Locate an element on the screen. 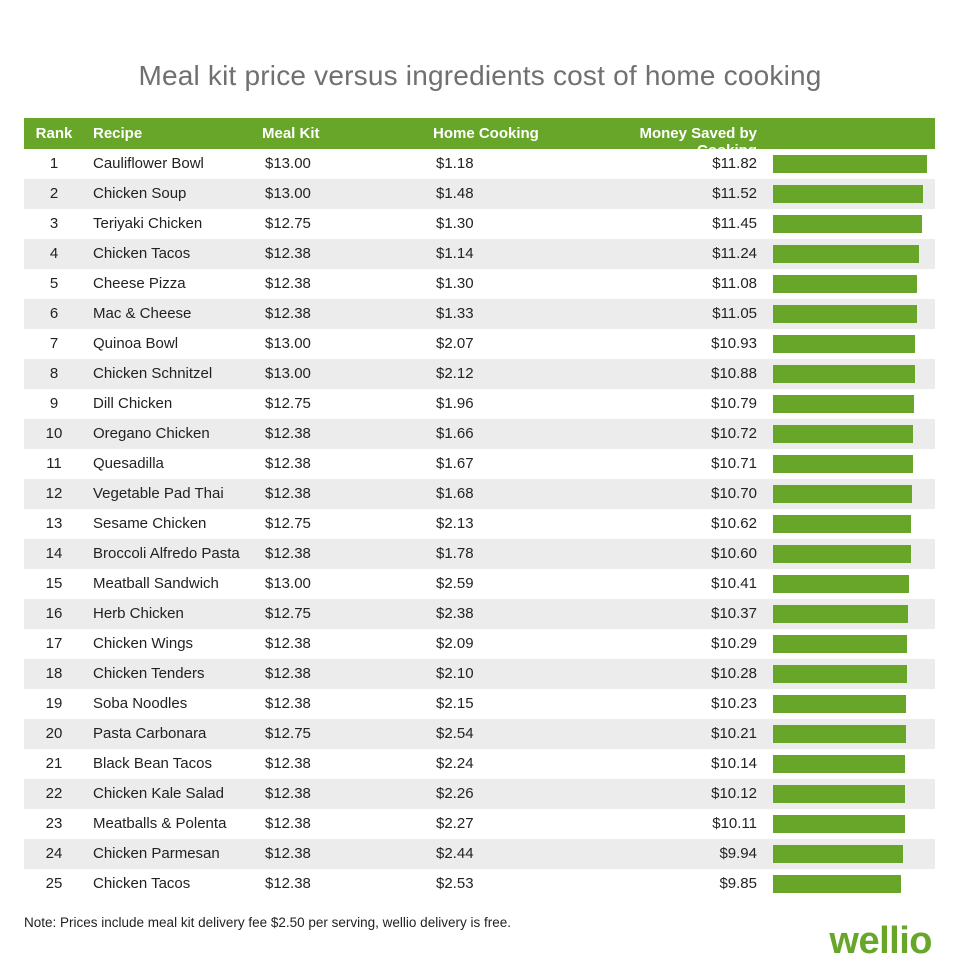 This screenshot has height=975, width=960. table-row: 9 Dill Chicken $12.75 $1.96 $10.79 is located at coordinates (479, 404).